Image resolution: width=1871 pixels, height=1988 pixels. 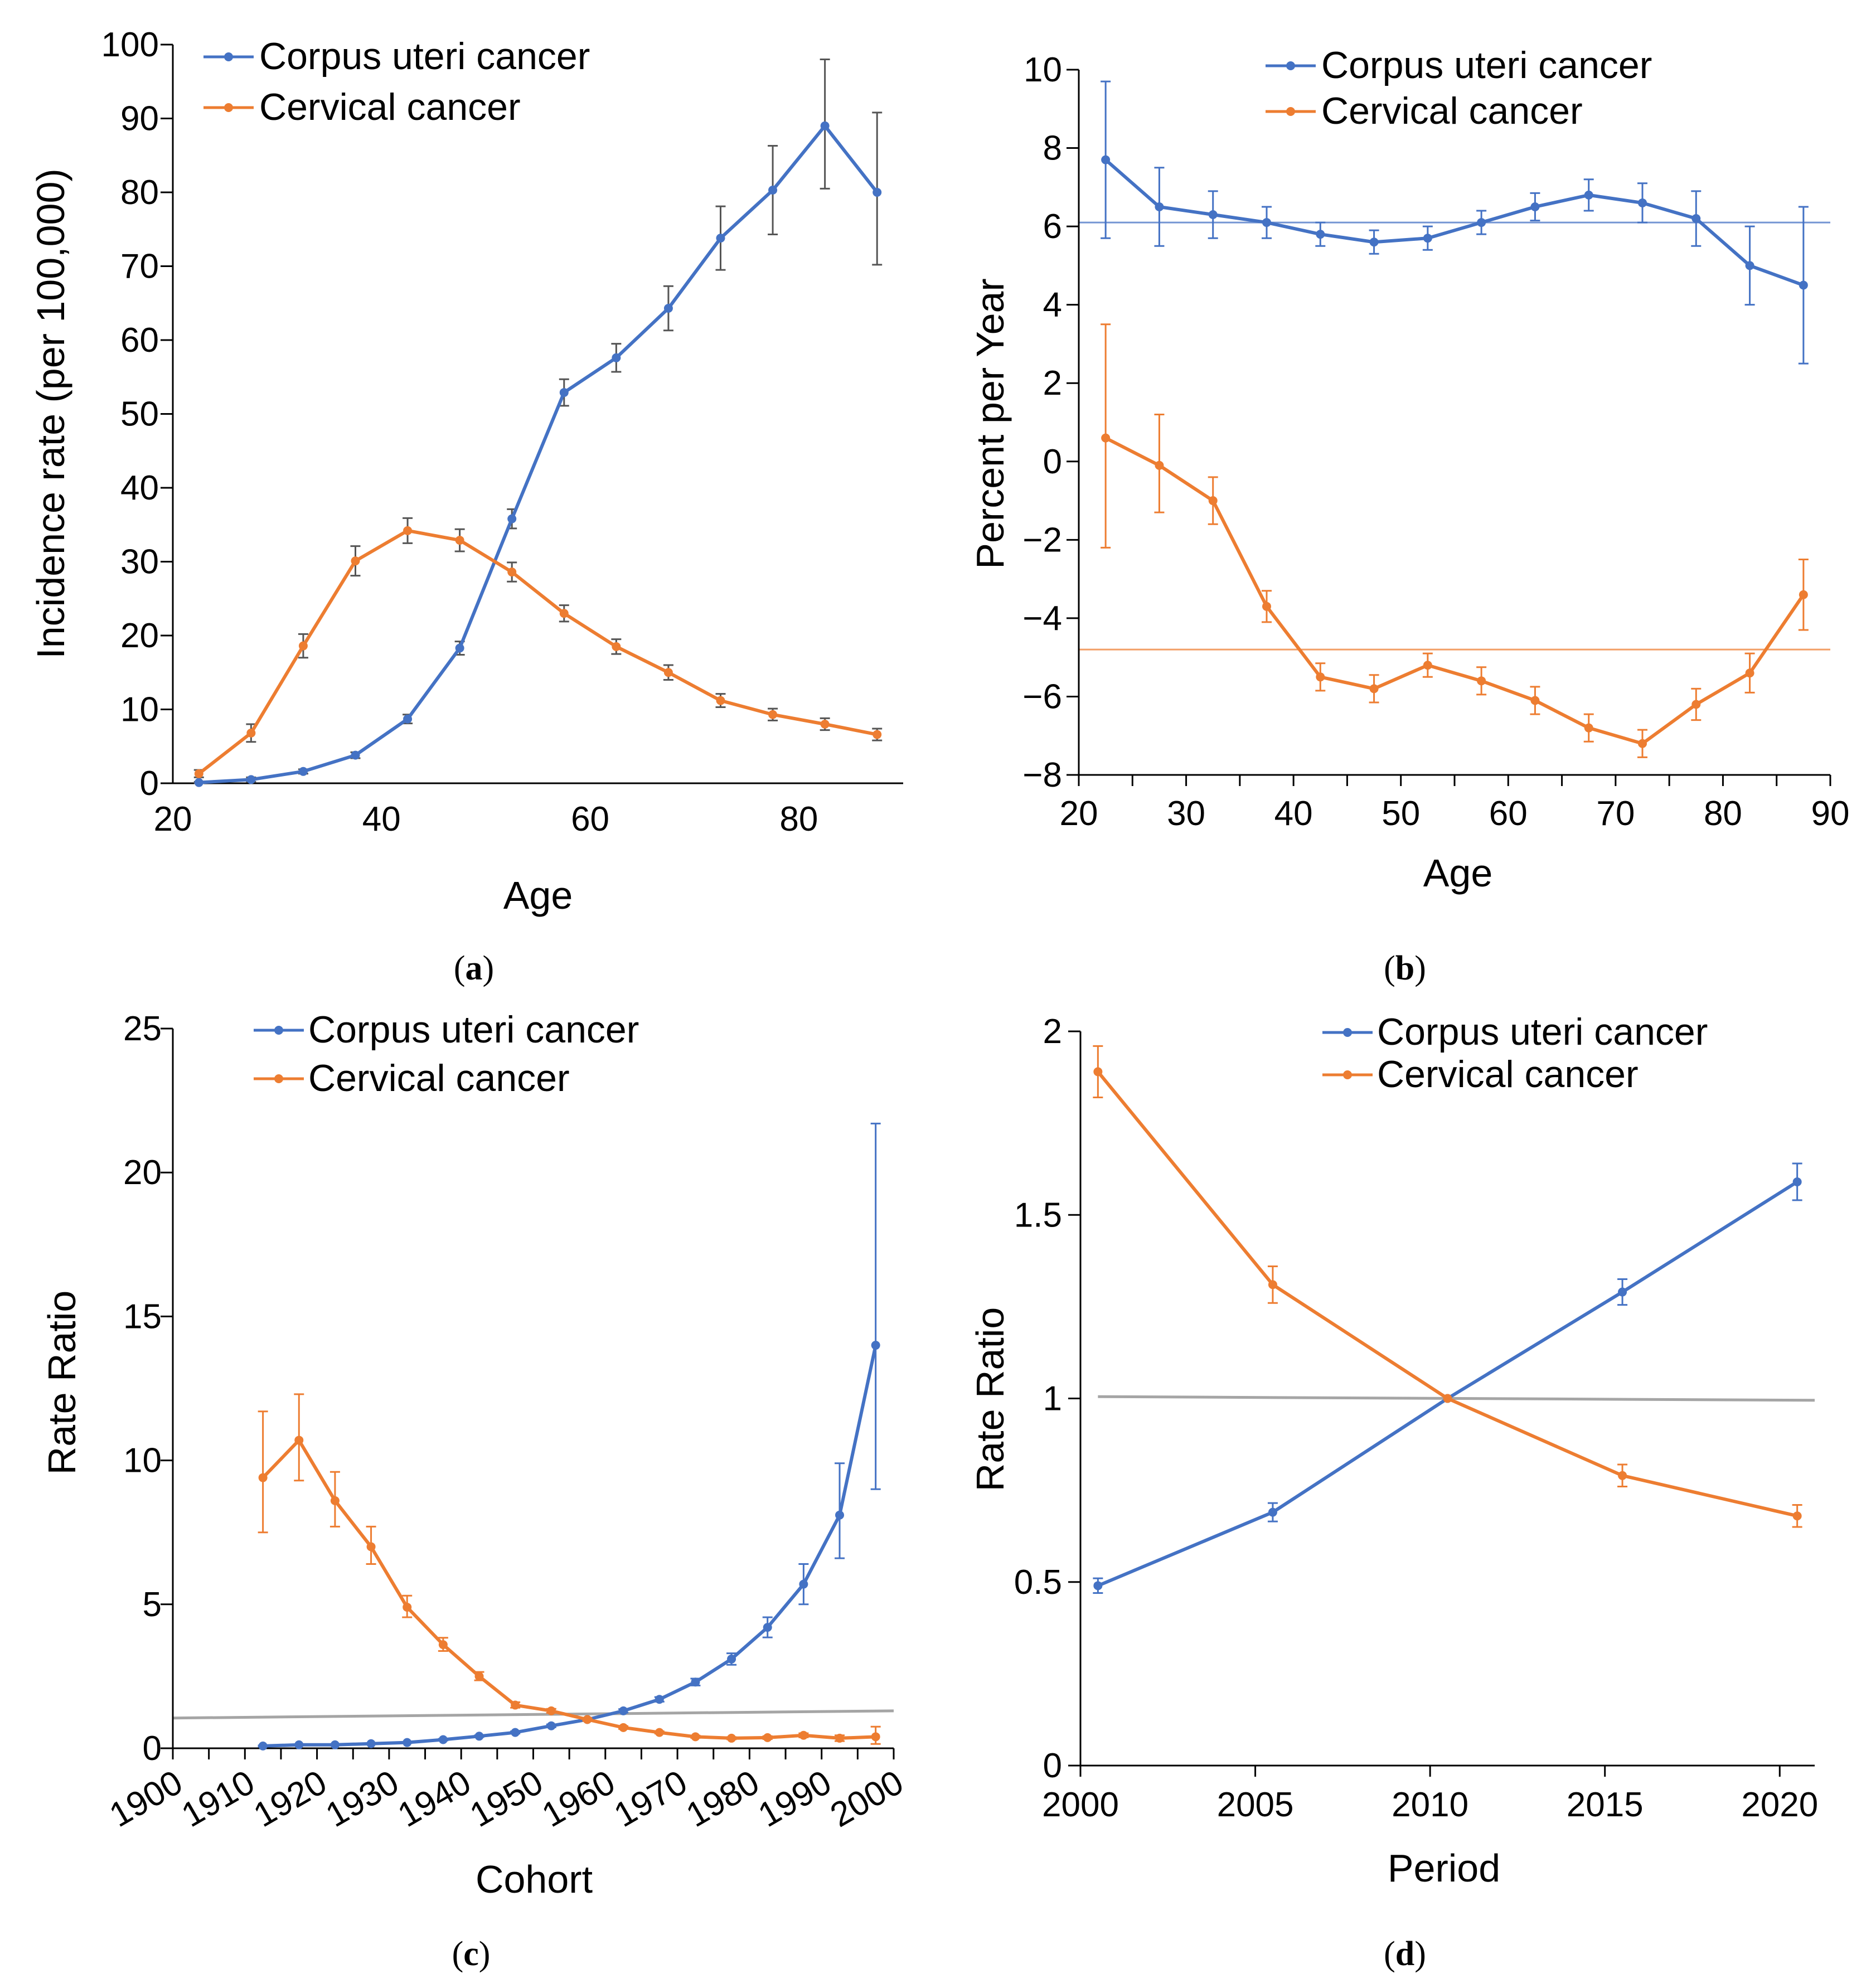 What do you see at coordinates (142, 1029) in the screenshot?
I see `panel-c-y-tick-label: 25` at bounding box center [142, 1029].